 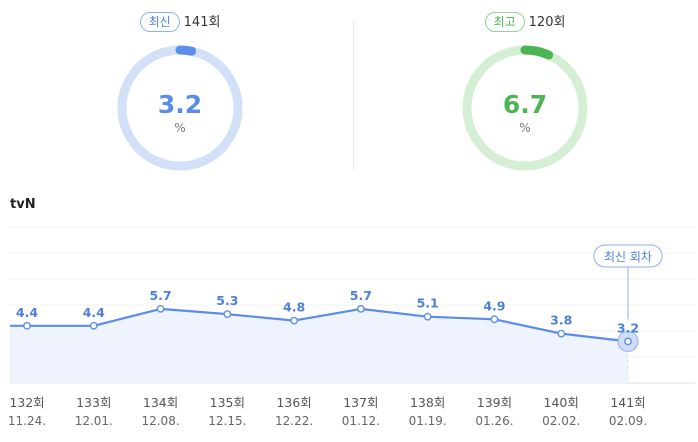 What do you see at coordinates (628, 421) in the screenshot?
I see `x-tick-date: 02.09.` at bounding box center [628, 421].